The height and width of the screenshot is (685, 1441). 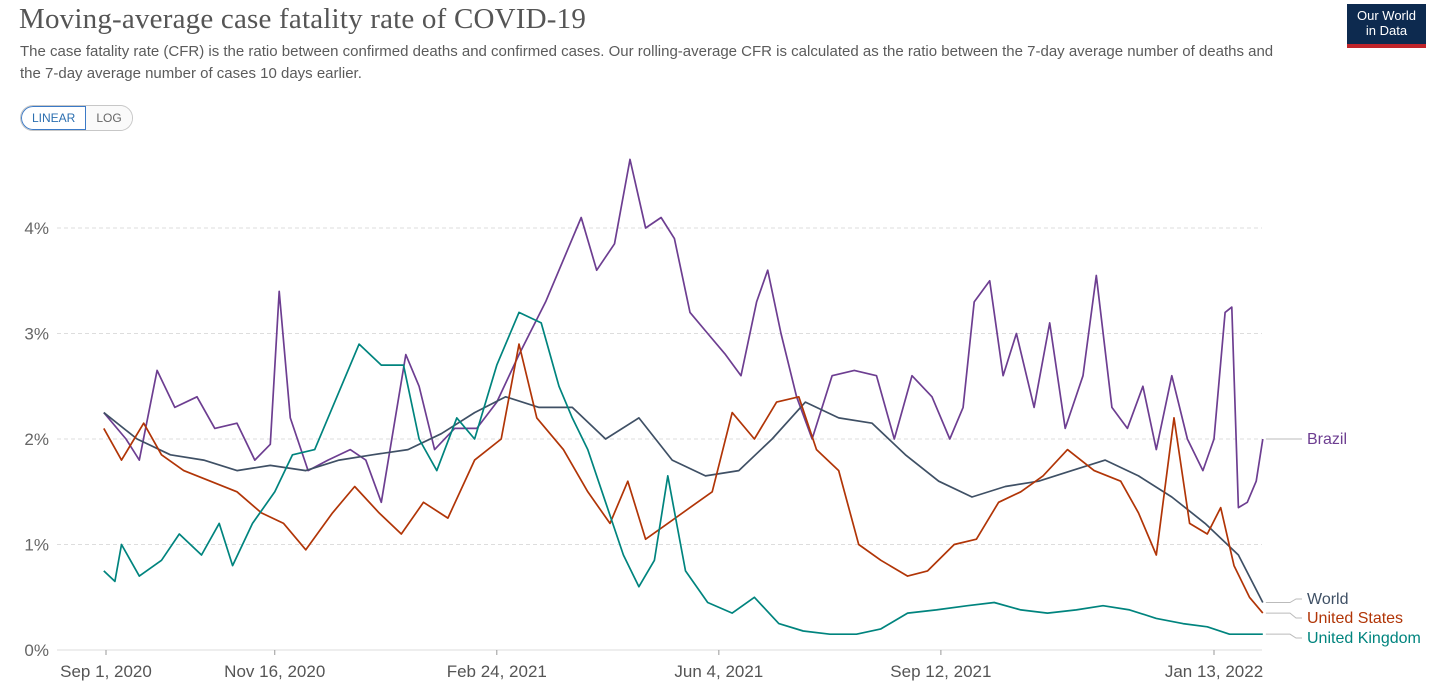 I want to click on legend-label-united-states: United States, so click(x=1355, y=618).